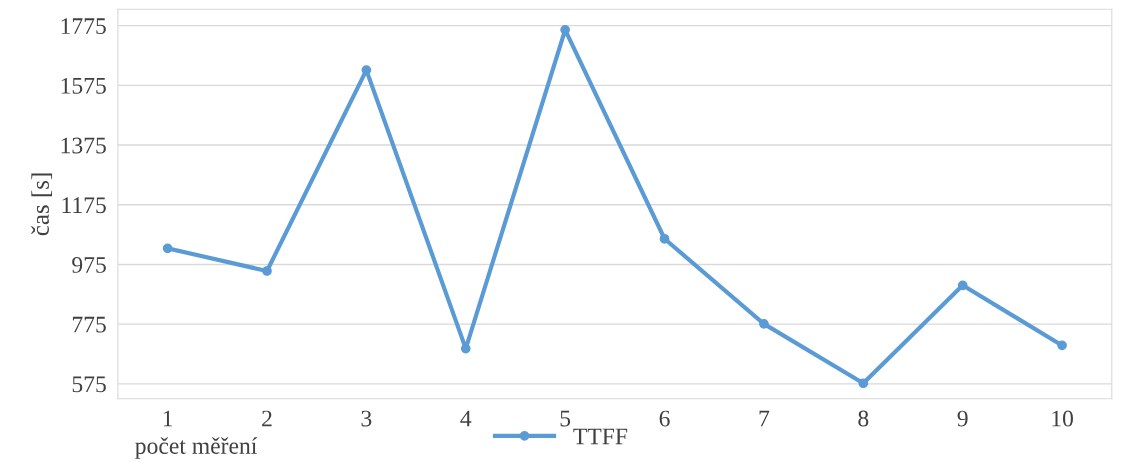 This screenshot has height=461, width=1123. I want to click on y-axis-title: čas [s], so click(42, 204).